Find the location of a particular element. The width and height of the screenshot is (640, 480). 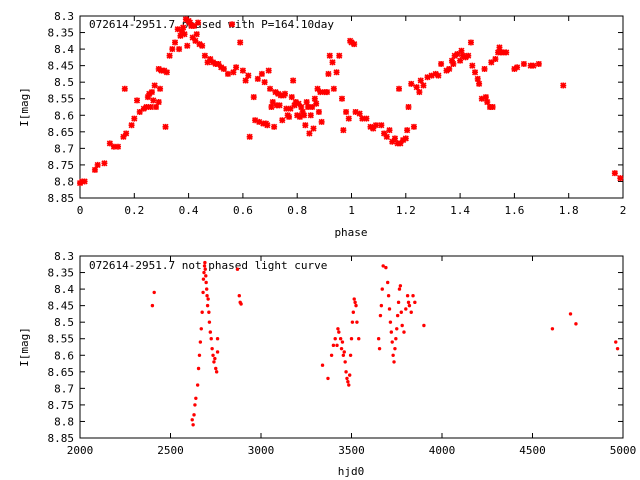

y-tick-label: 8.4 is located at coordinates (64, 49).